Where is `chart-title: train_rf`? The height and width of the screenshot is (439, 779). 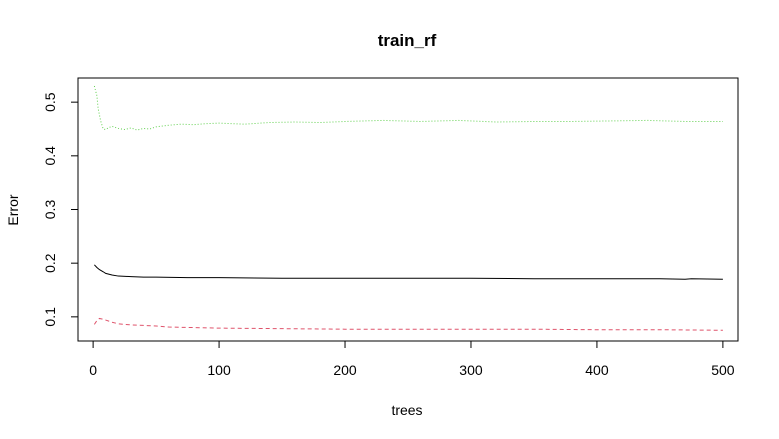
chart-title: train_rf is located at coordinates (407, 40).